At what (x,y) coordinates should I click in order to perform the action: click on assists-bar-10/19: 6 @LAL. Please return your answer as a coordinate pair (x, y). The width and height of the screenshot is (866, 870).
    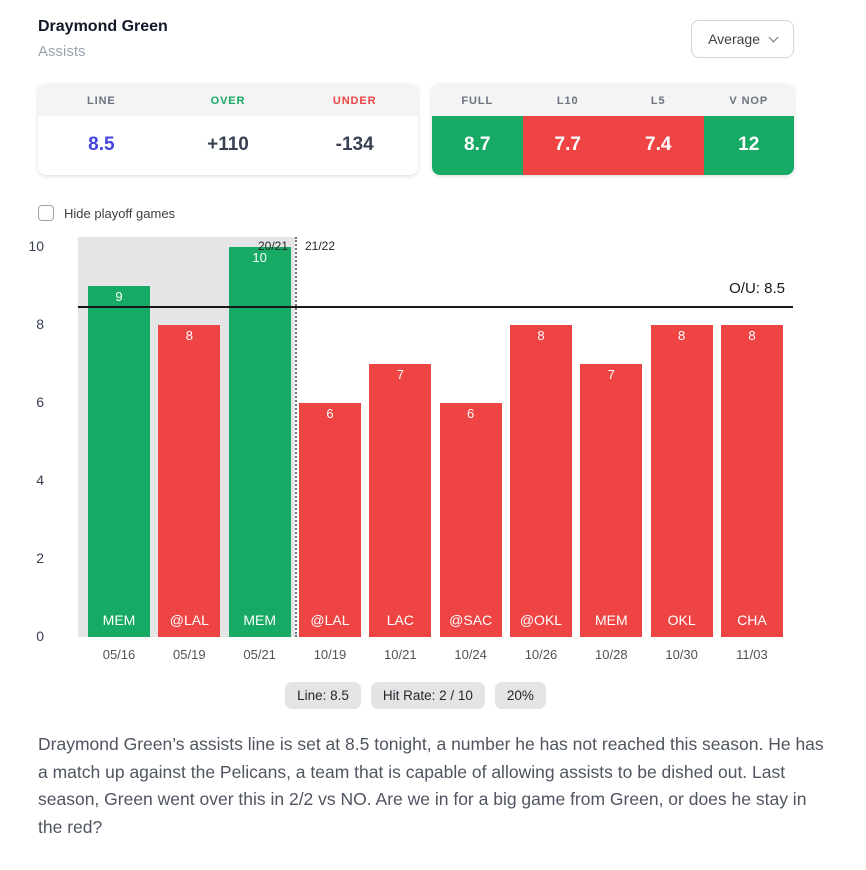
    Looking at the image, I should click on (329, 520).